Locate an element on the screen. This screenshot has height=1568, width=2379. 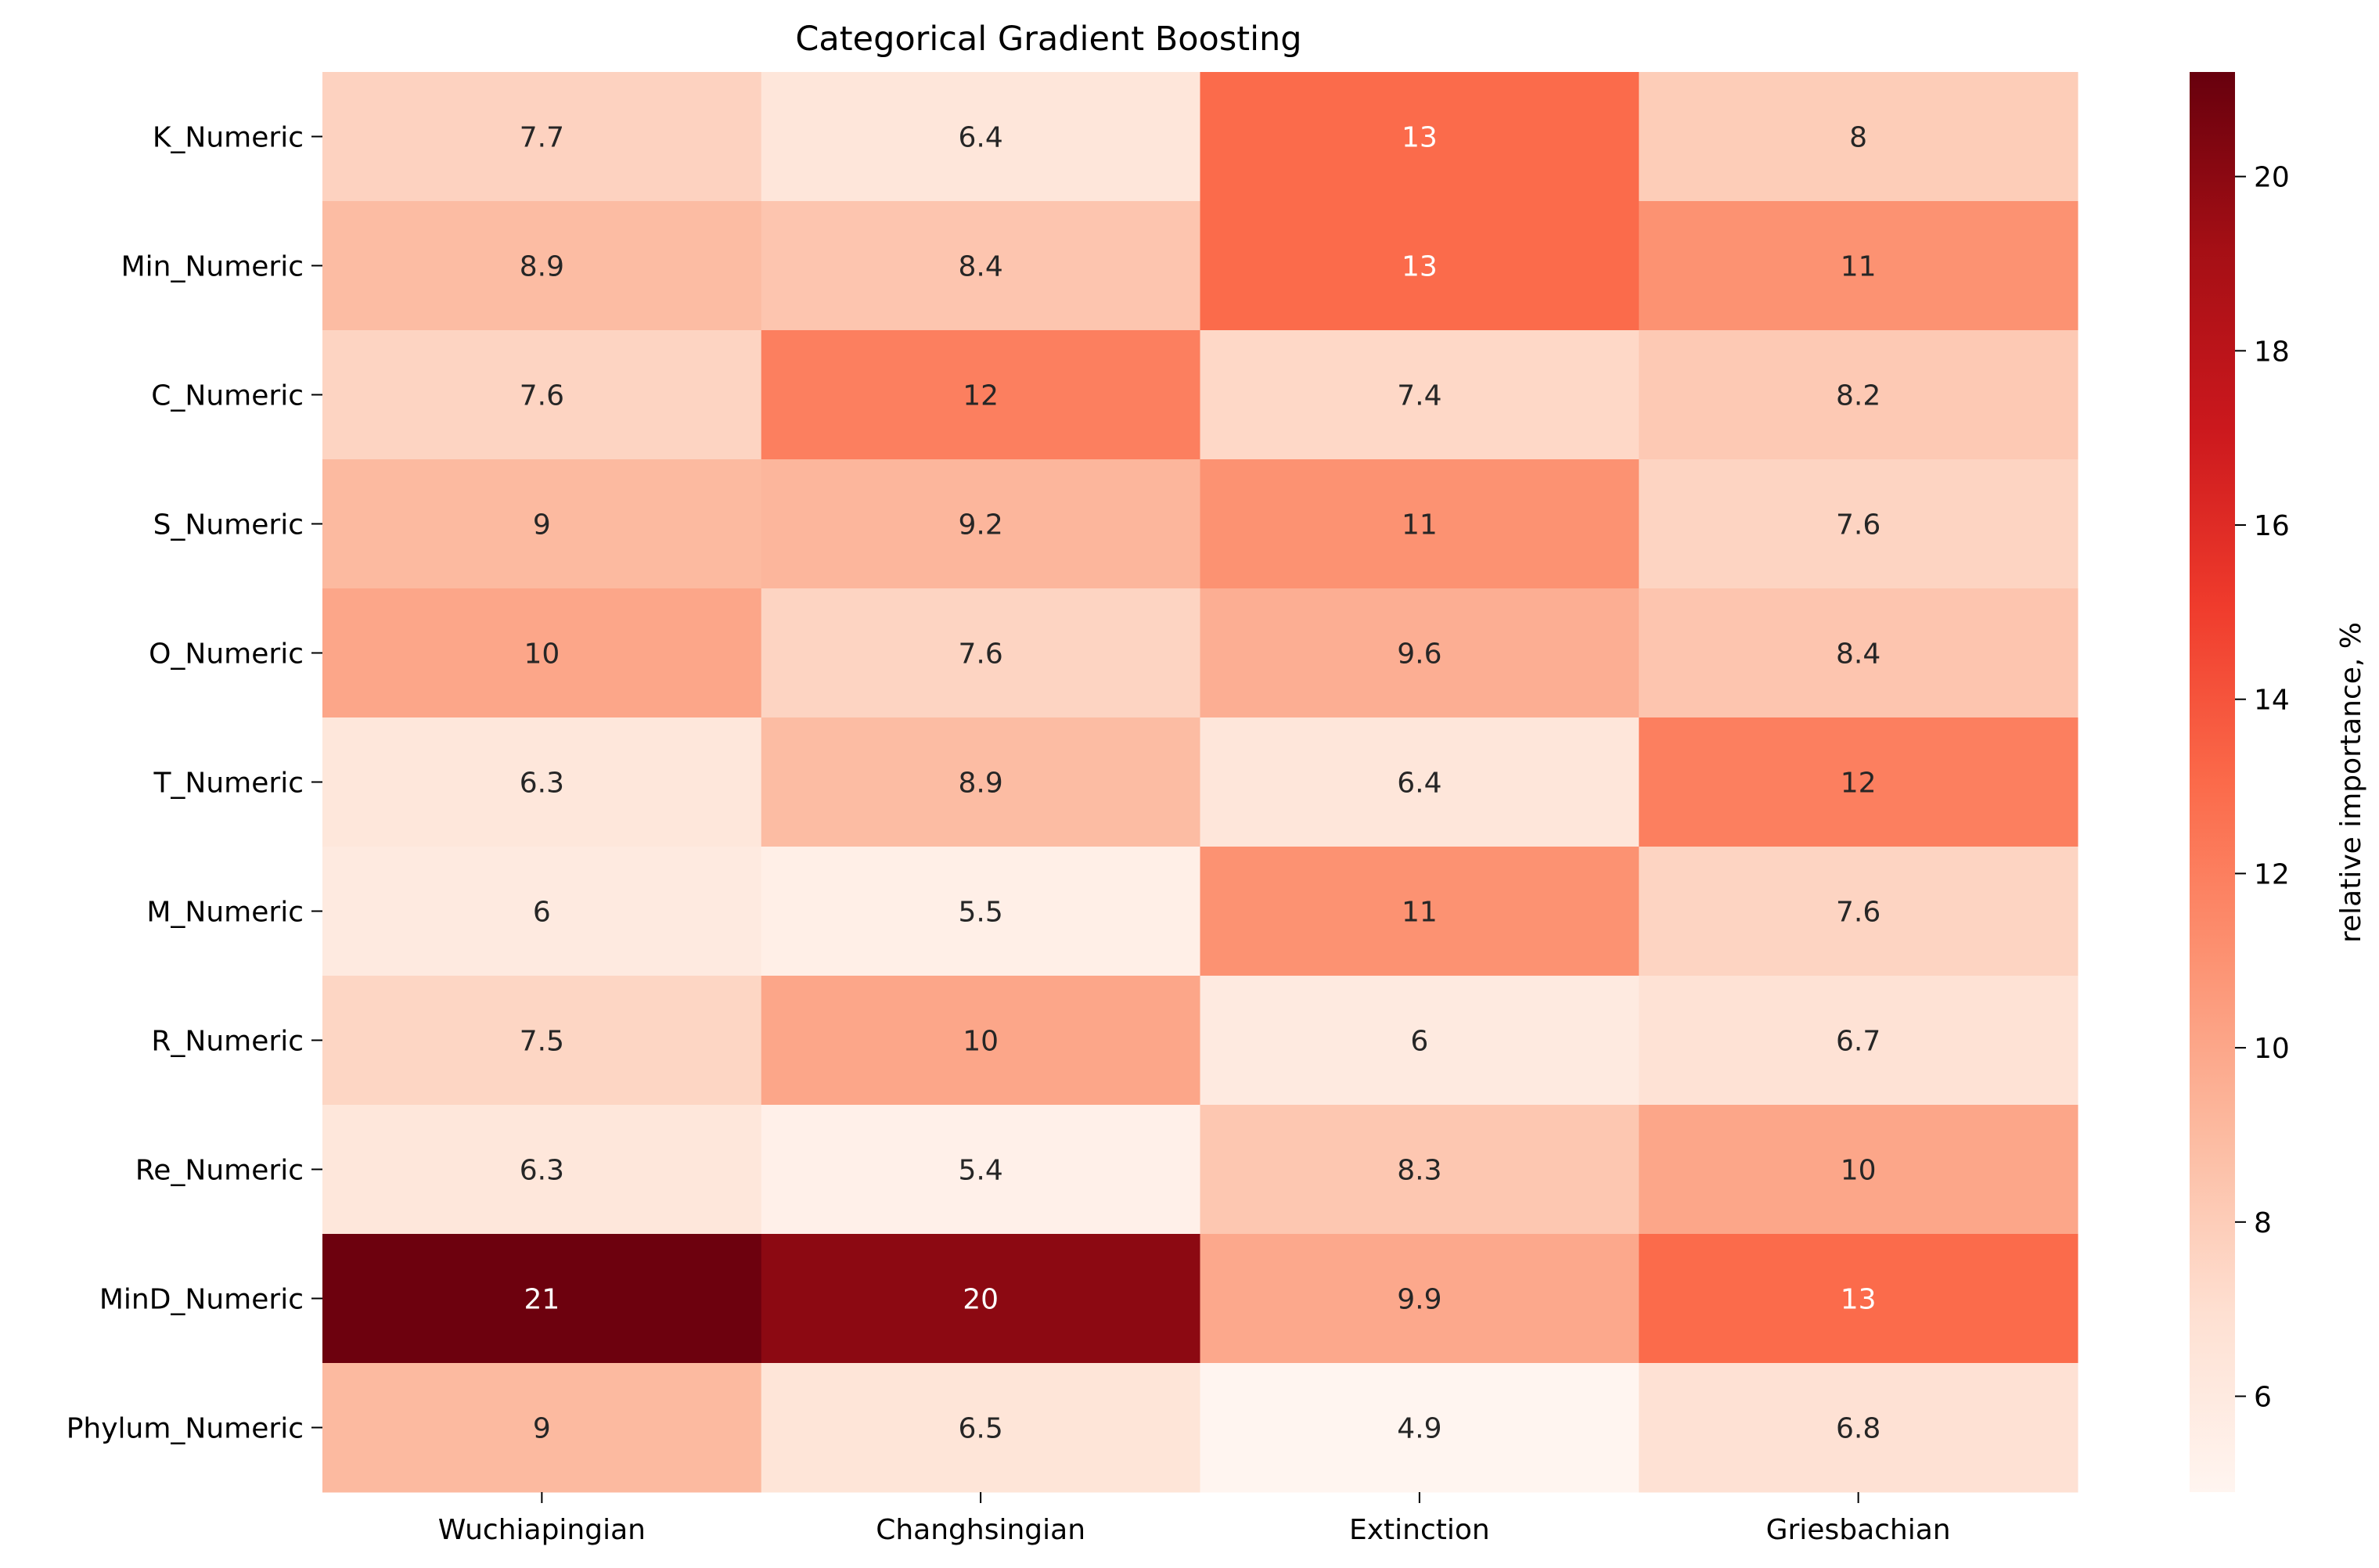
y-tick-label: S_Numeric is located at coordinates (228, 525).